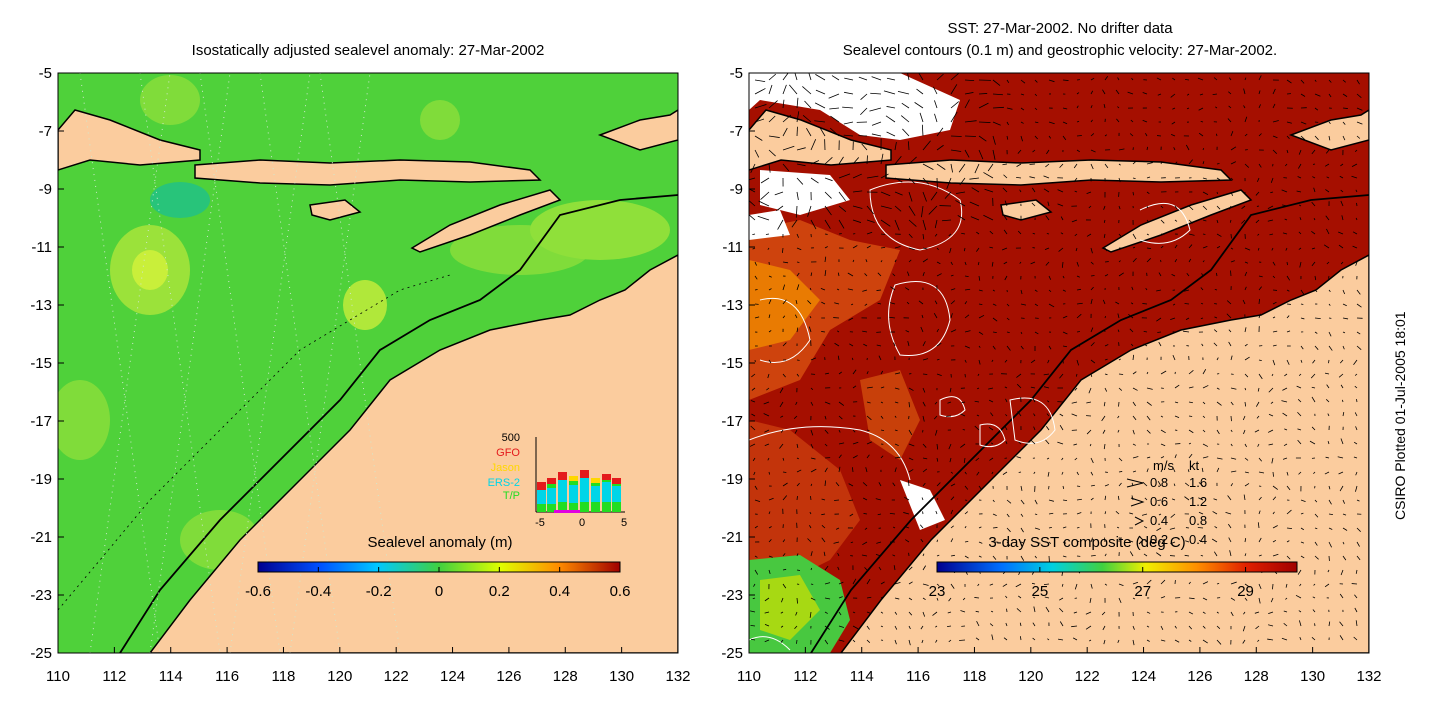  What do you see at coordinates (579, 491) in the screenshot?
I see `inset-bars` at bounding box center [579, 491].